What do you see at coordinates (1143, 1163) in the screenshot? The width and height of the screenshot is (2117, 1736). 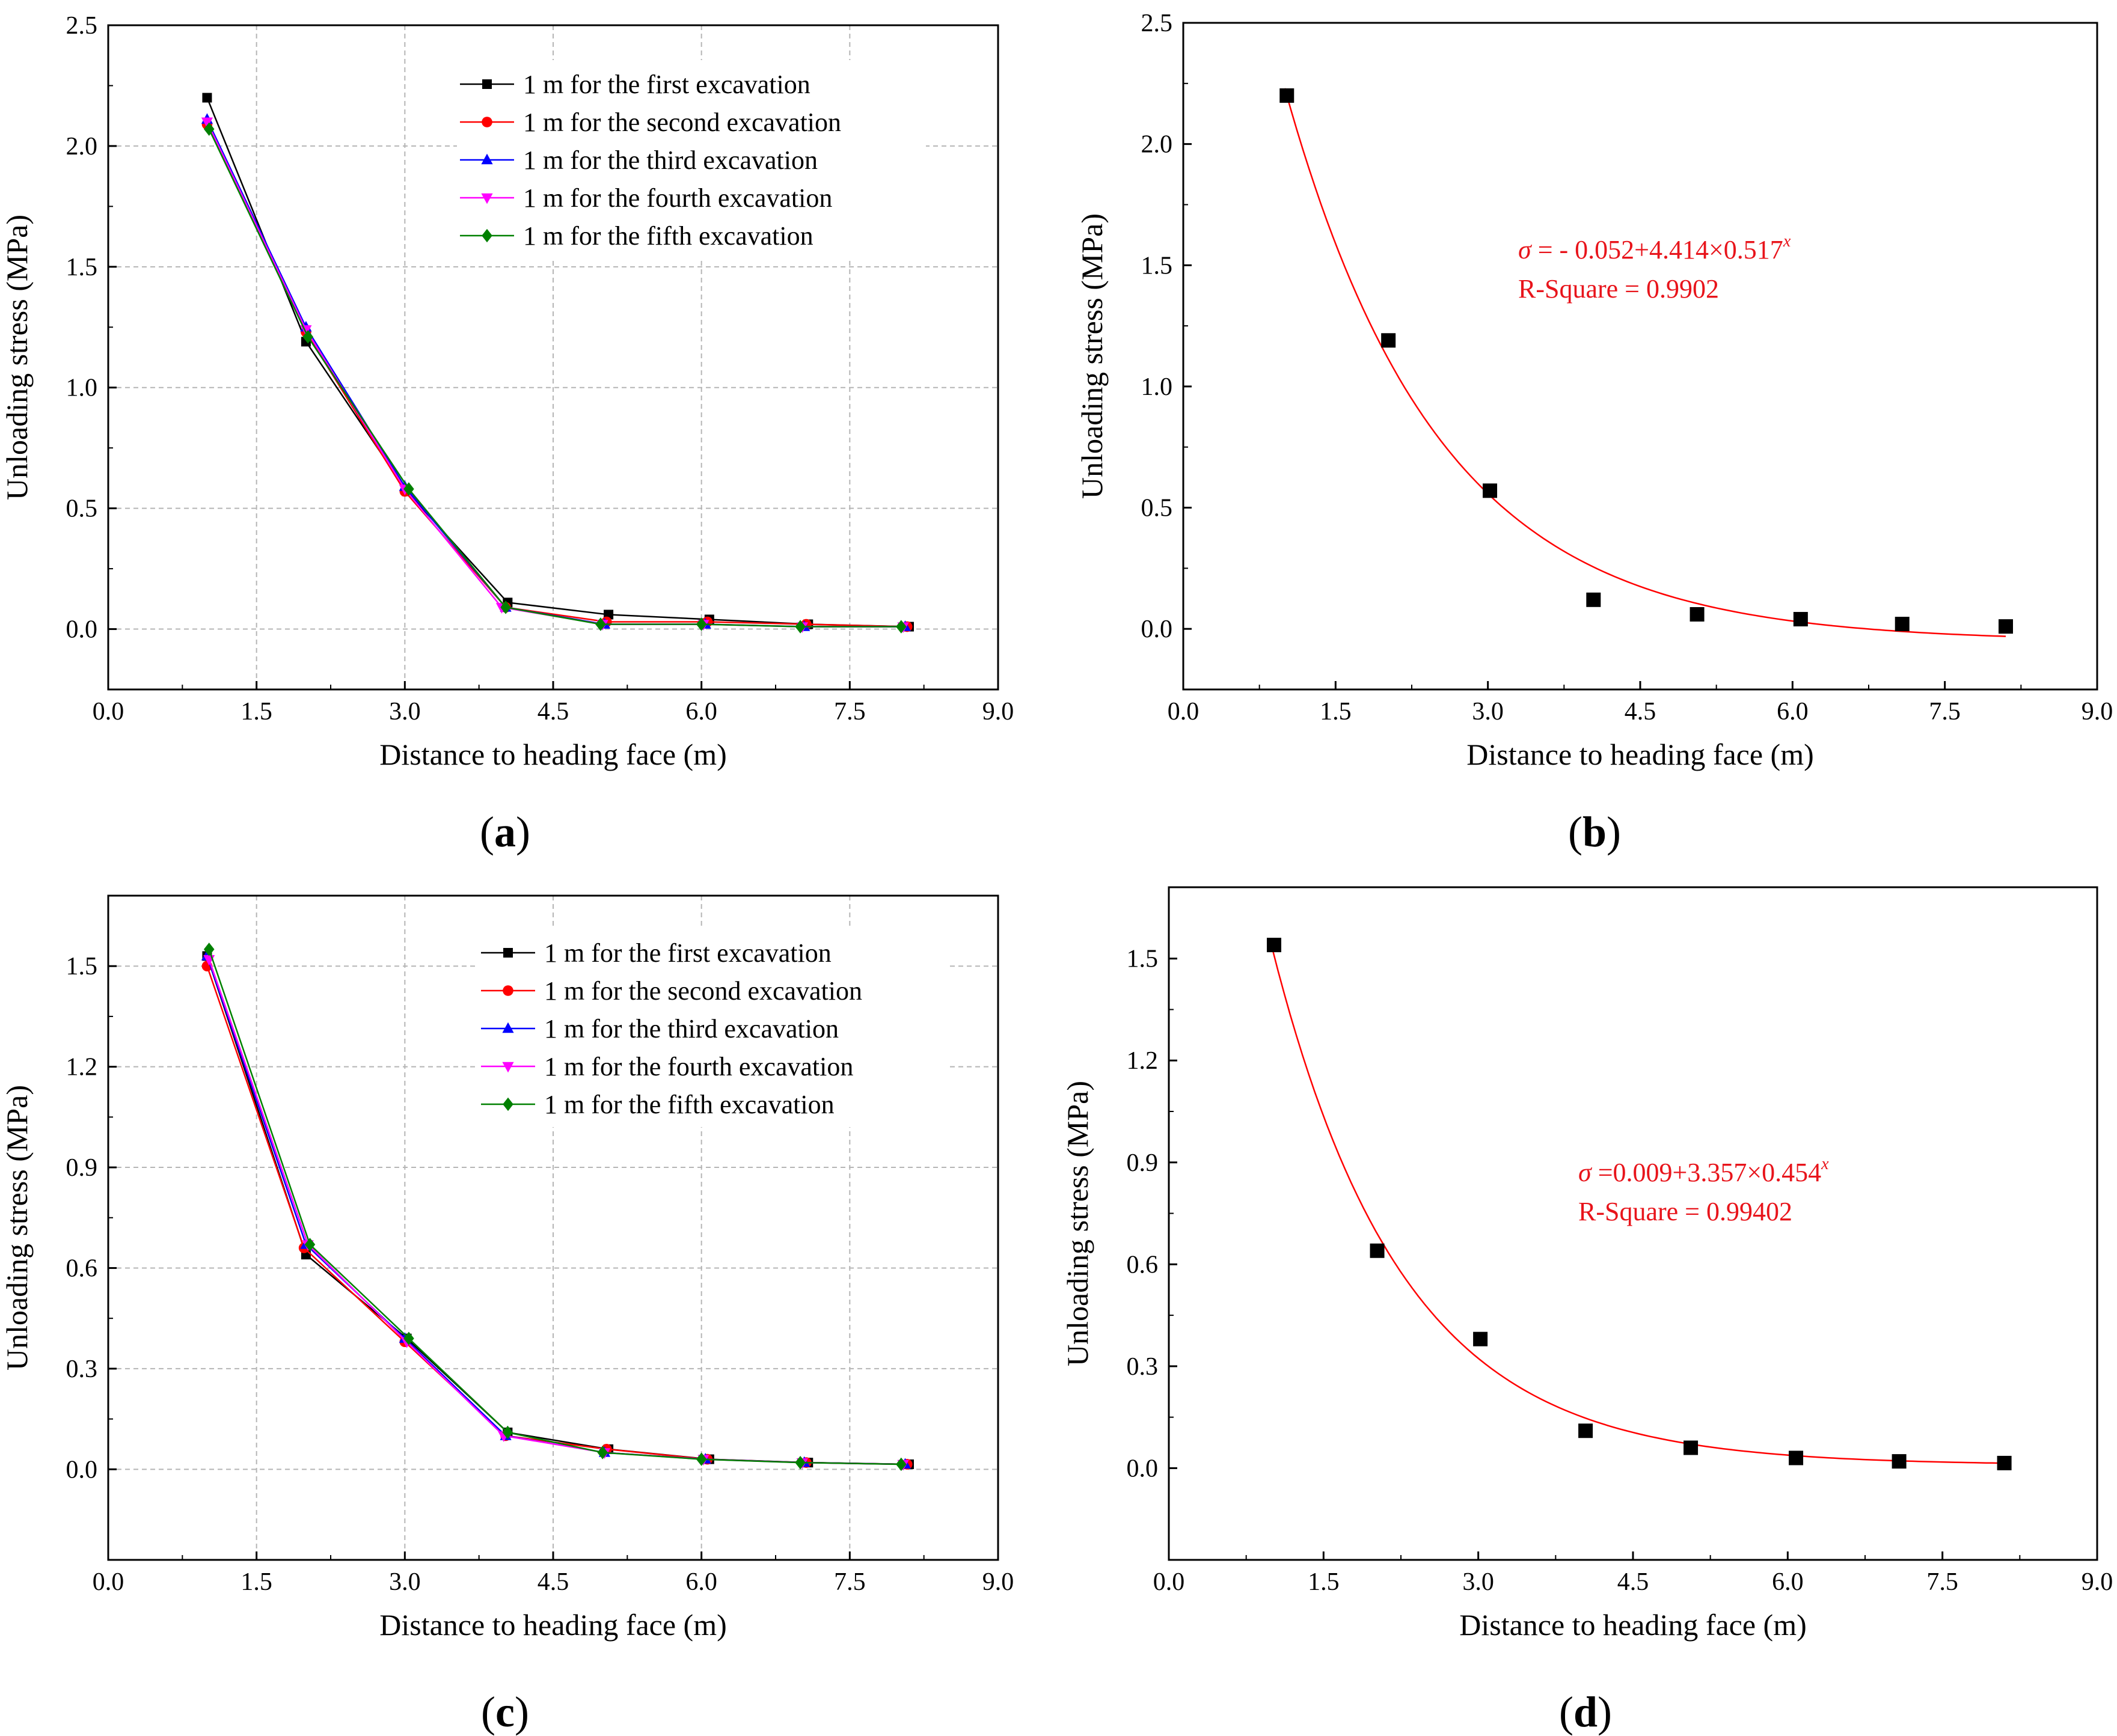 I see `y-tick-label: 0.9` at bounding box center [1143, 1163].